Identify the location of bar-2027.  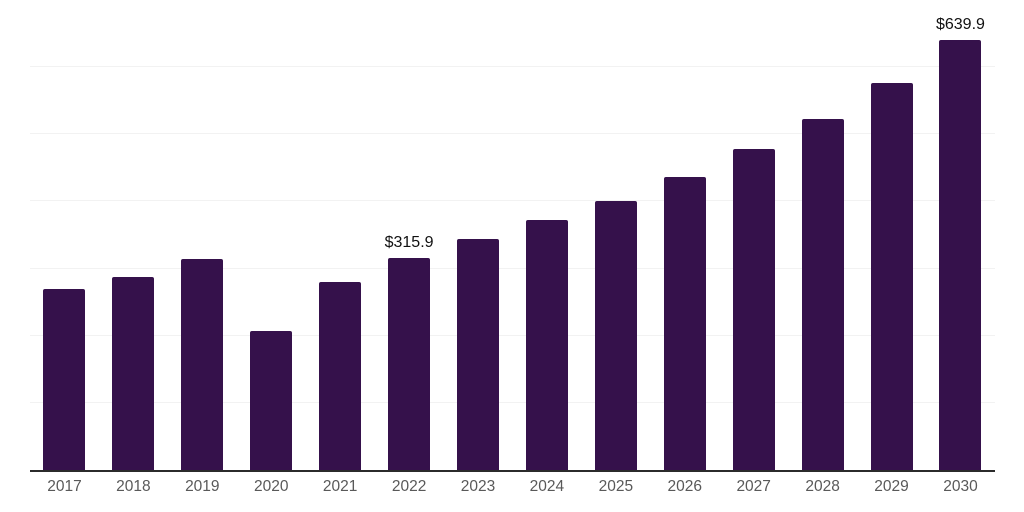
(753, 309).